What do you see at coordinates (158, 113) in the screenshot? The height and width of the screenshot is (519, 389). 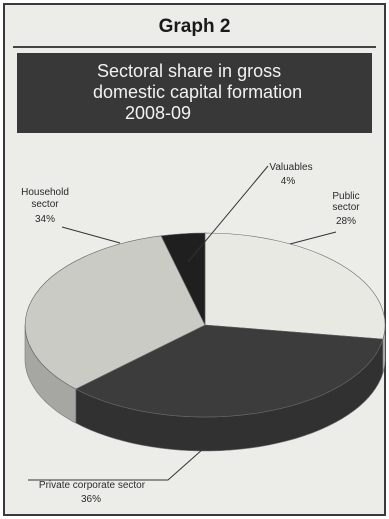 I see `chart-title-line-3: 2008-09` at bounding box center [158, 113].